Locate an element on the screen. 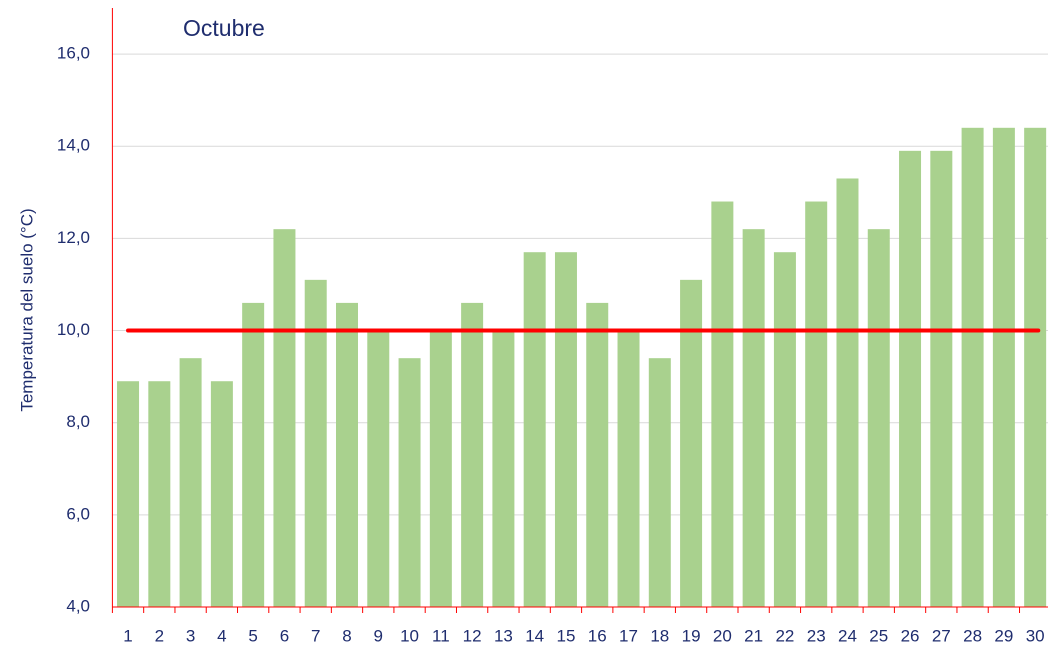 The width and height of the screenshot is (1048, 653). x-tick-label: 4 is located at coordinates (221, 635).